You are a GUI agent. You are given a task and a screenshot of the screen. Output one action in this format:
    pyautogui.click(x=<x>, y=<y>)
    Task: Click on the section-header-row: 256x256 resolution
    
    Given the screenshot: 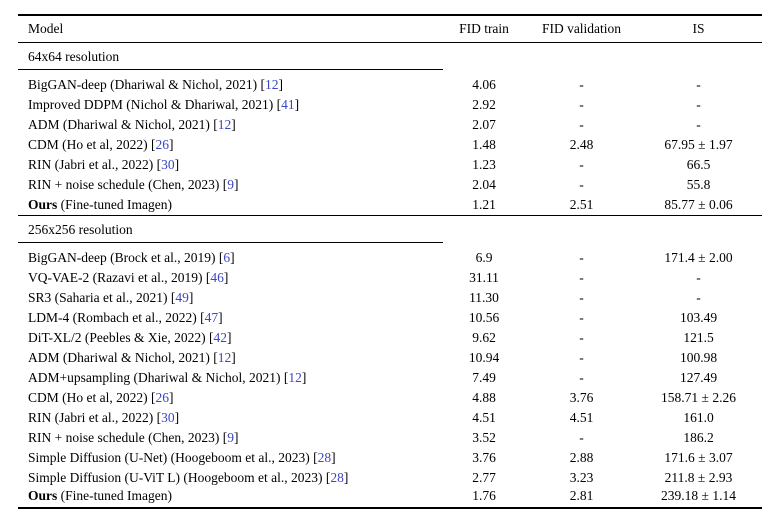 What is the action you would take?
    pyautogui.click(x=390, y=231)
    